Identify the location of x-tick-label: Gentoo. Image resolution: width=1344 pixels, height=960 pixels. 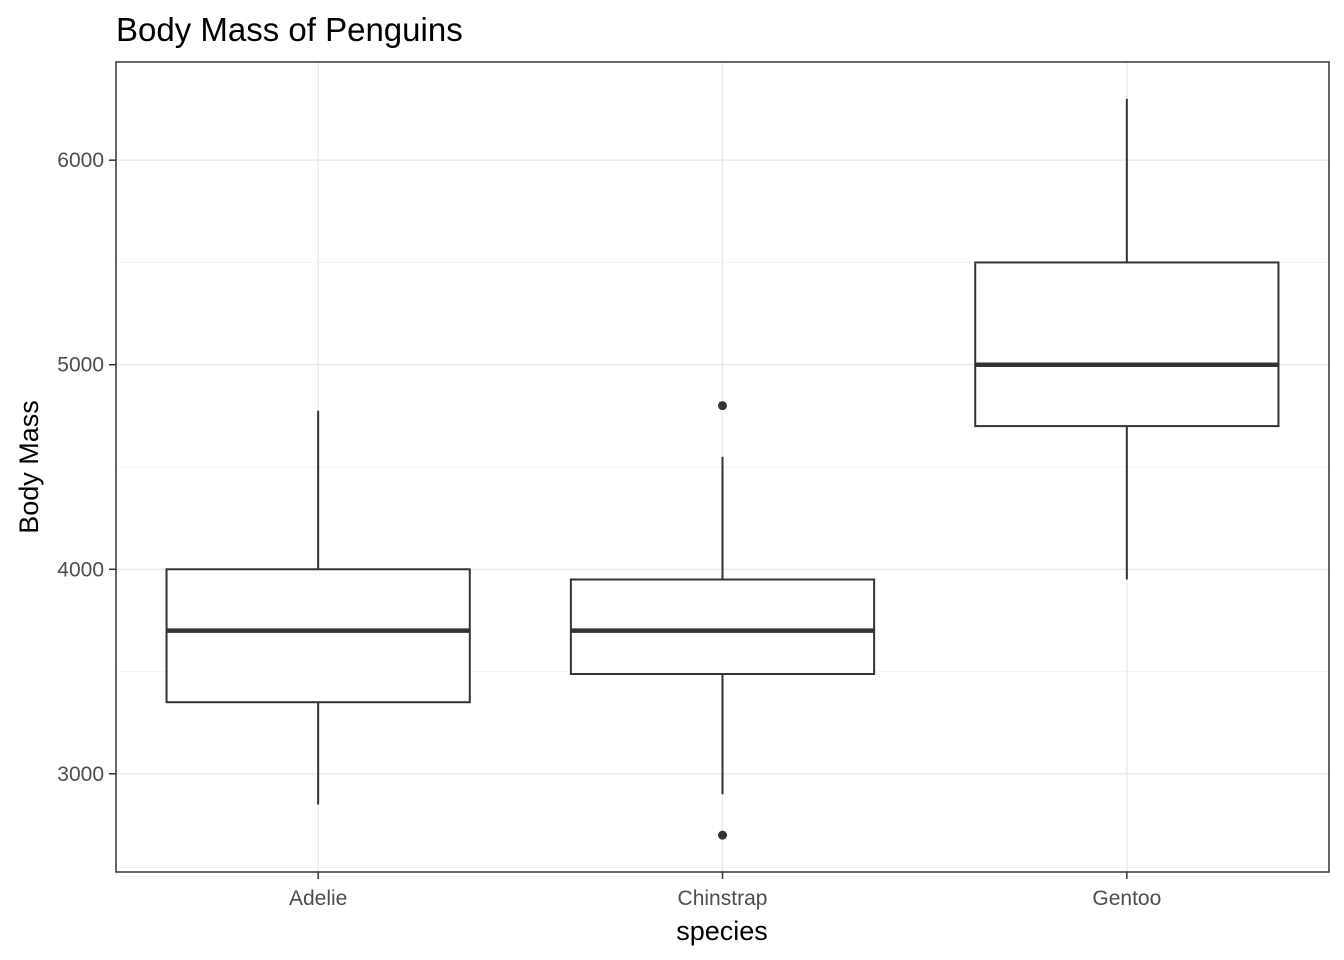
(1126, 898).